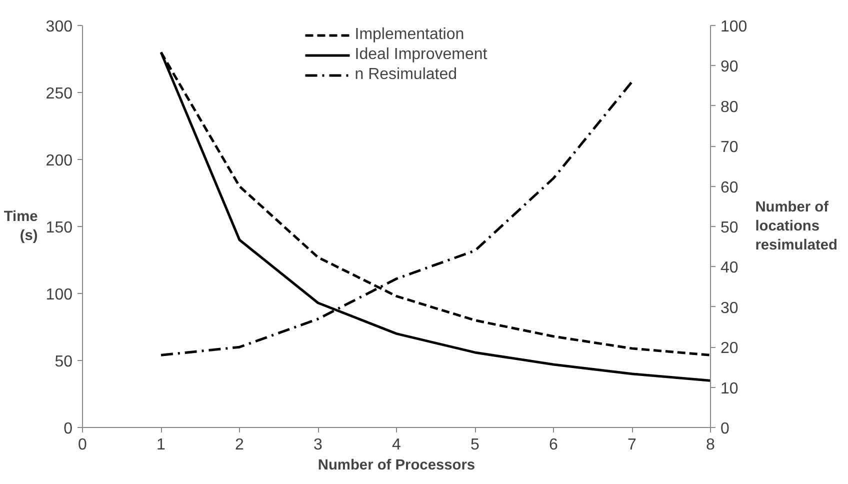 This screenshot has height=484, width=848. What do you see at coordinates (711, 445) in the screenshot?
I see `x-tick-label: 8` at bounding box center [711, 445].